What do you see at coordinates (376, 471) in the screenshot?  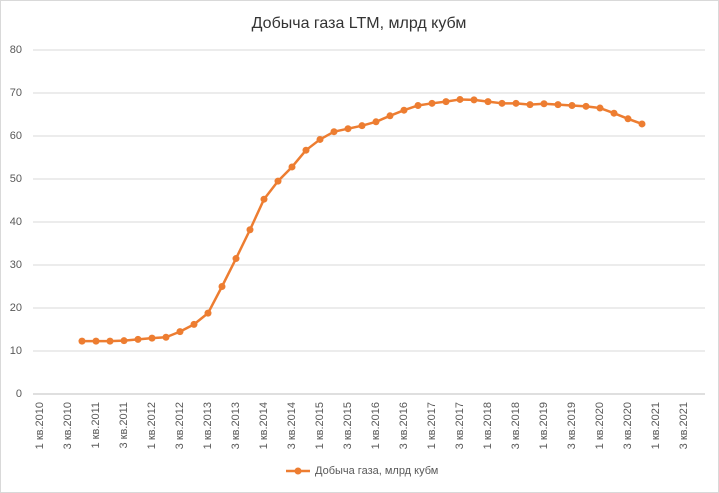 I see `legend-label: Добыча газа, млрд кубм` at bounding box center [376, 471].